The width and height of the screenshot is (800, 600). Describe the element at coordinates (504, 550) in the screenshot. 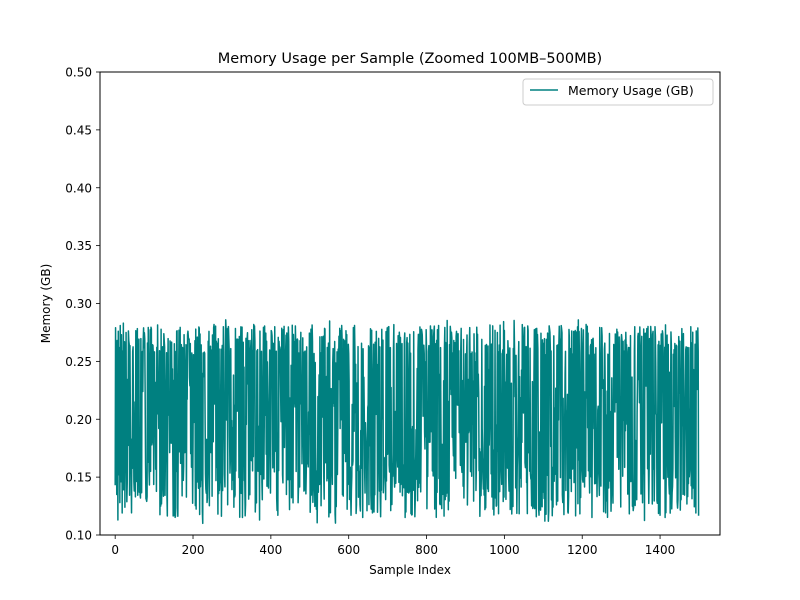

I see `x-tick-label: 1000` at that location.